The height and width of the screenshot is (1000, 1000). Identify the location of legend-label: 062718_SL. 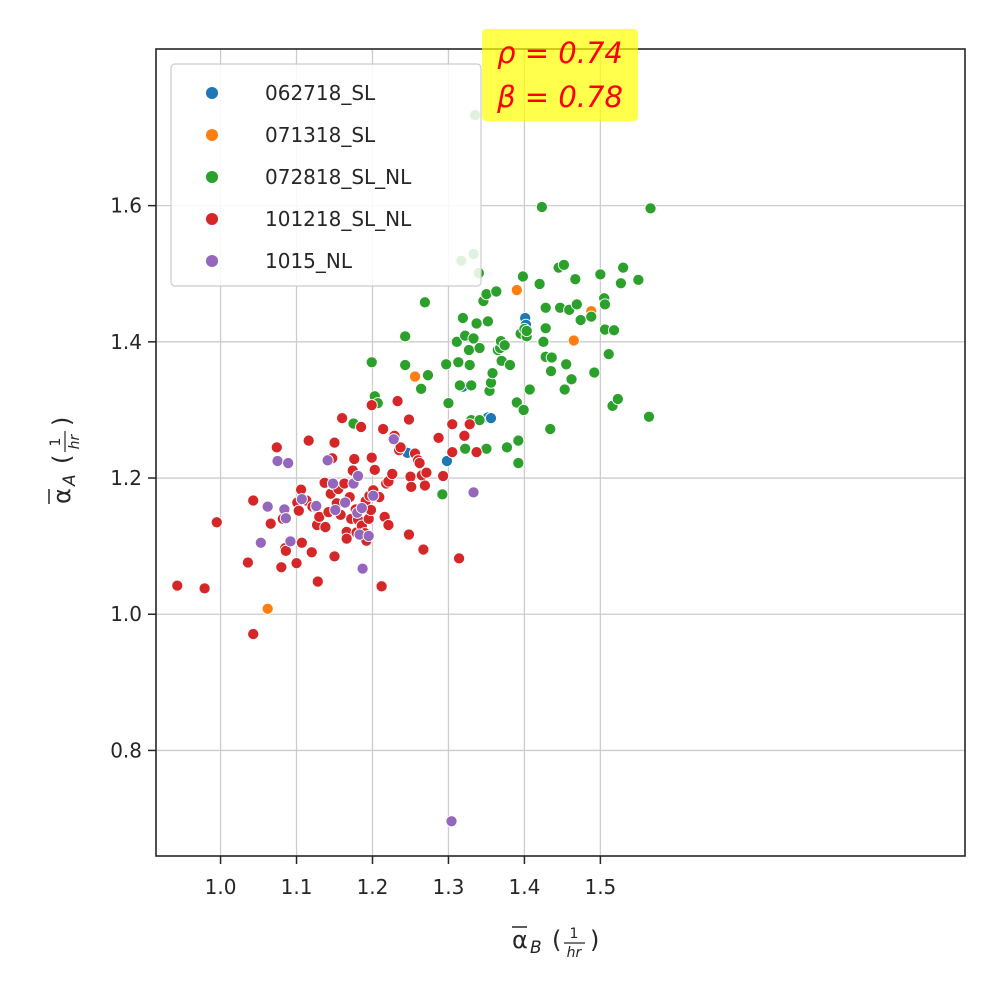
(320, 93).